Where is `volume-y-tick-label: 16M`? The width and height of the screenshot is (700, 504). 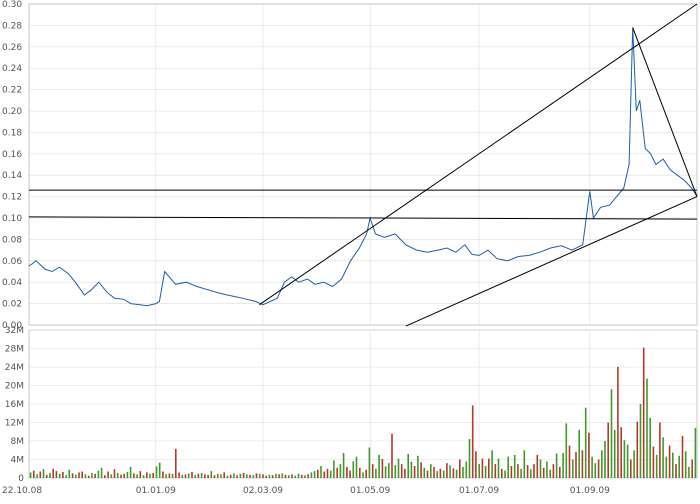 volume-y-tick-label: 16M is located at coordinates (14, 405).